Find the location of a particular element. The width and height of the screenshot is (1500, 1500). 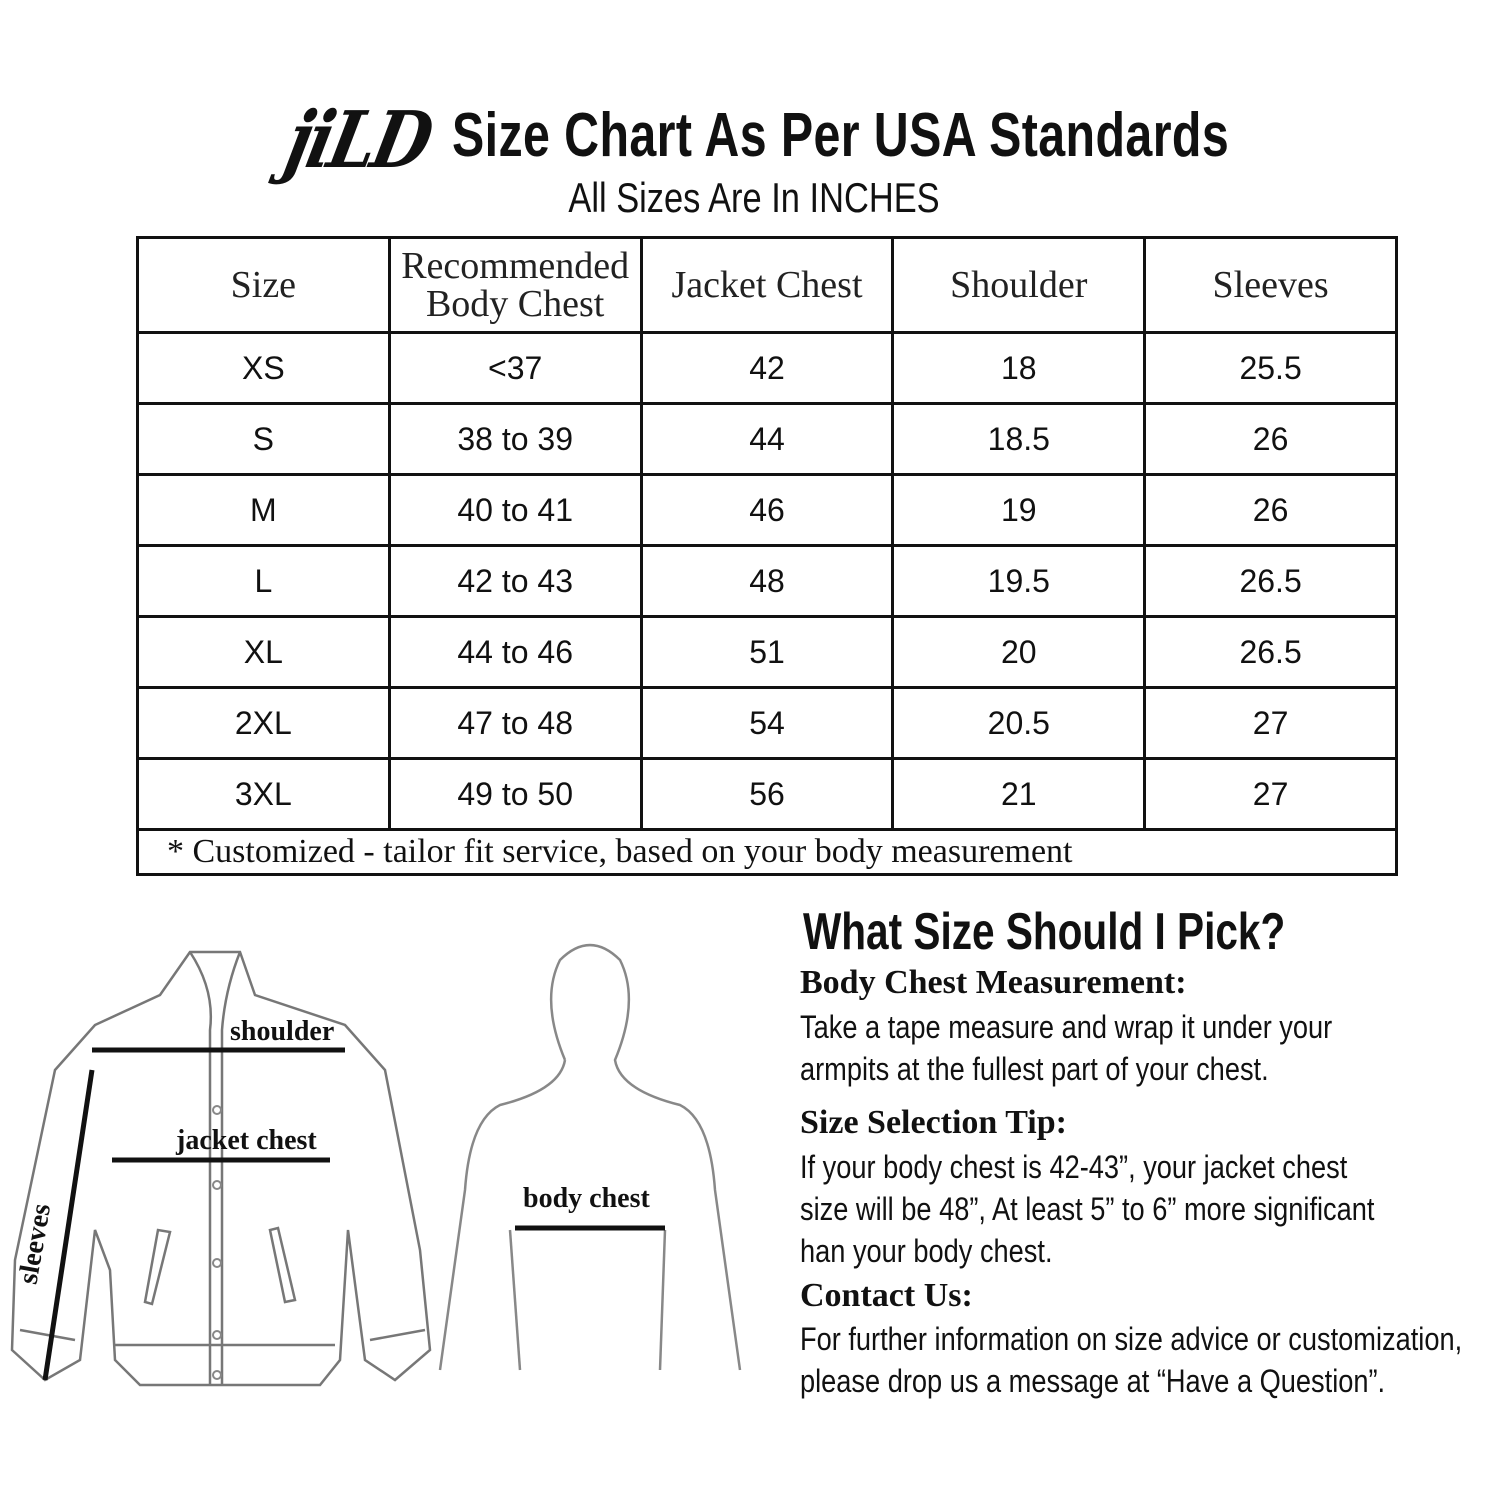

cell-shoulder: 18 is located at coordinates (1019, 368).